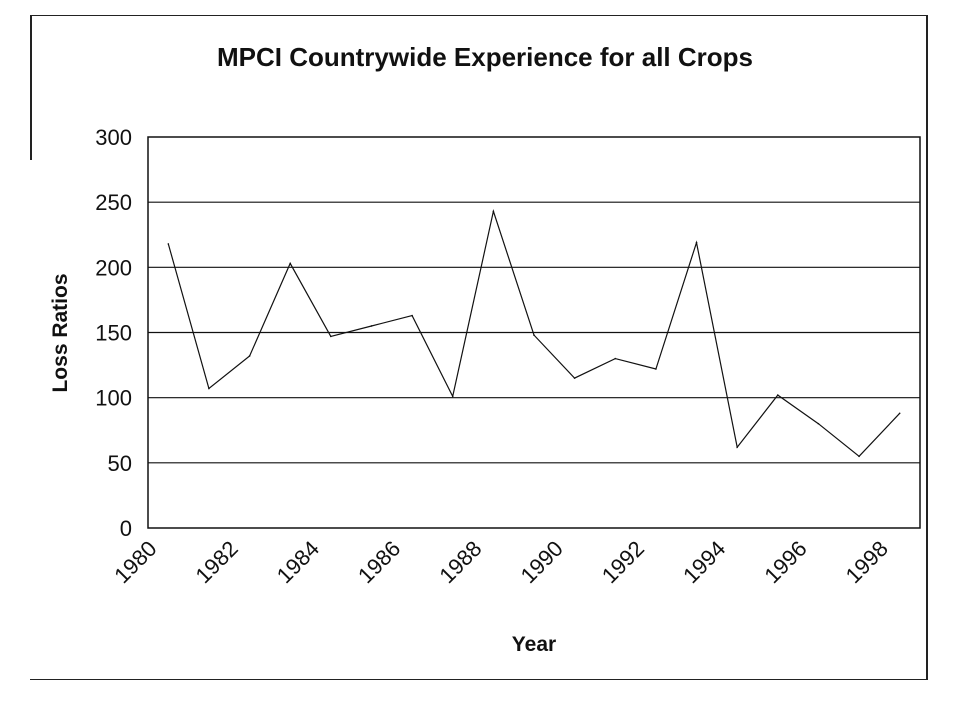 The image size is (960, 720). What do you see at coordinates (623, 562) in the screenshot?
I see `x-tick-label: 1992` at bounding box center [623, 562].